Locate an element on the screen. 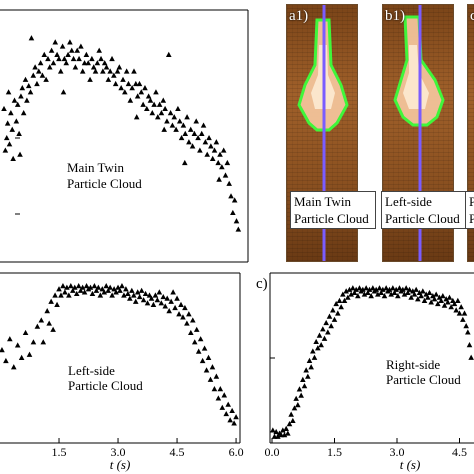  photo-b1-caption: Left-side Particle Cloud is located at coordinates (424, 210).